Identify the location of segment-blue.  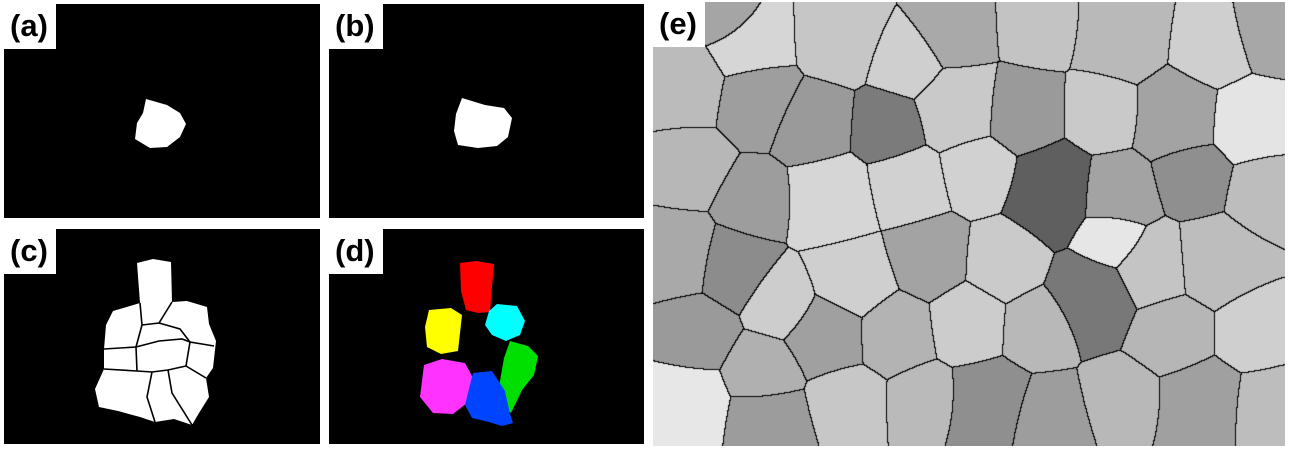
(489, 398).